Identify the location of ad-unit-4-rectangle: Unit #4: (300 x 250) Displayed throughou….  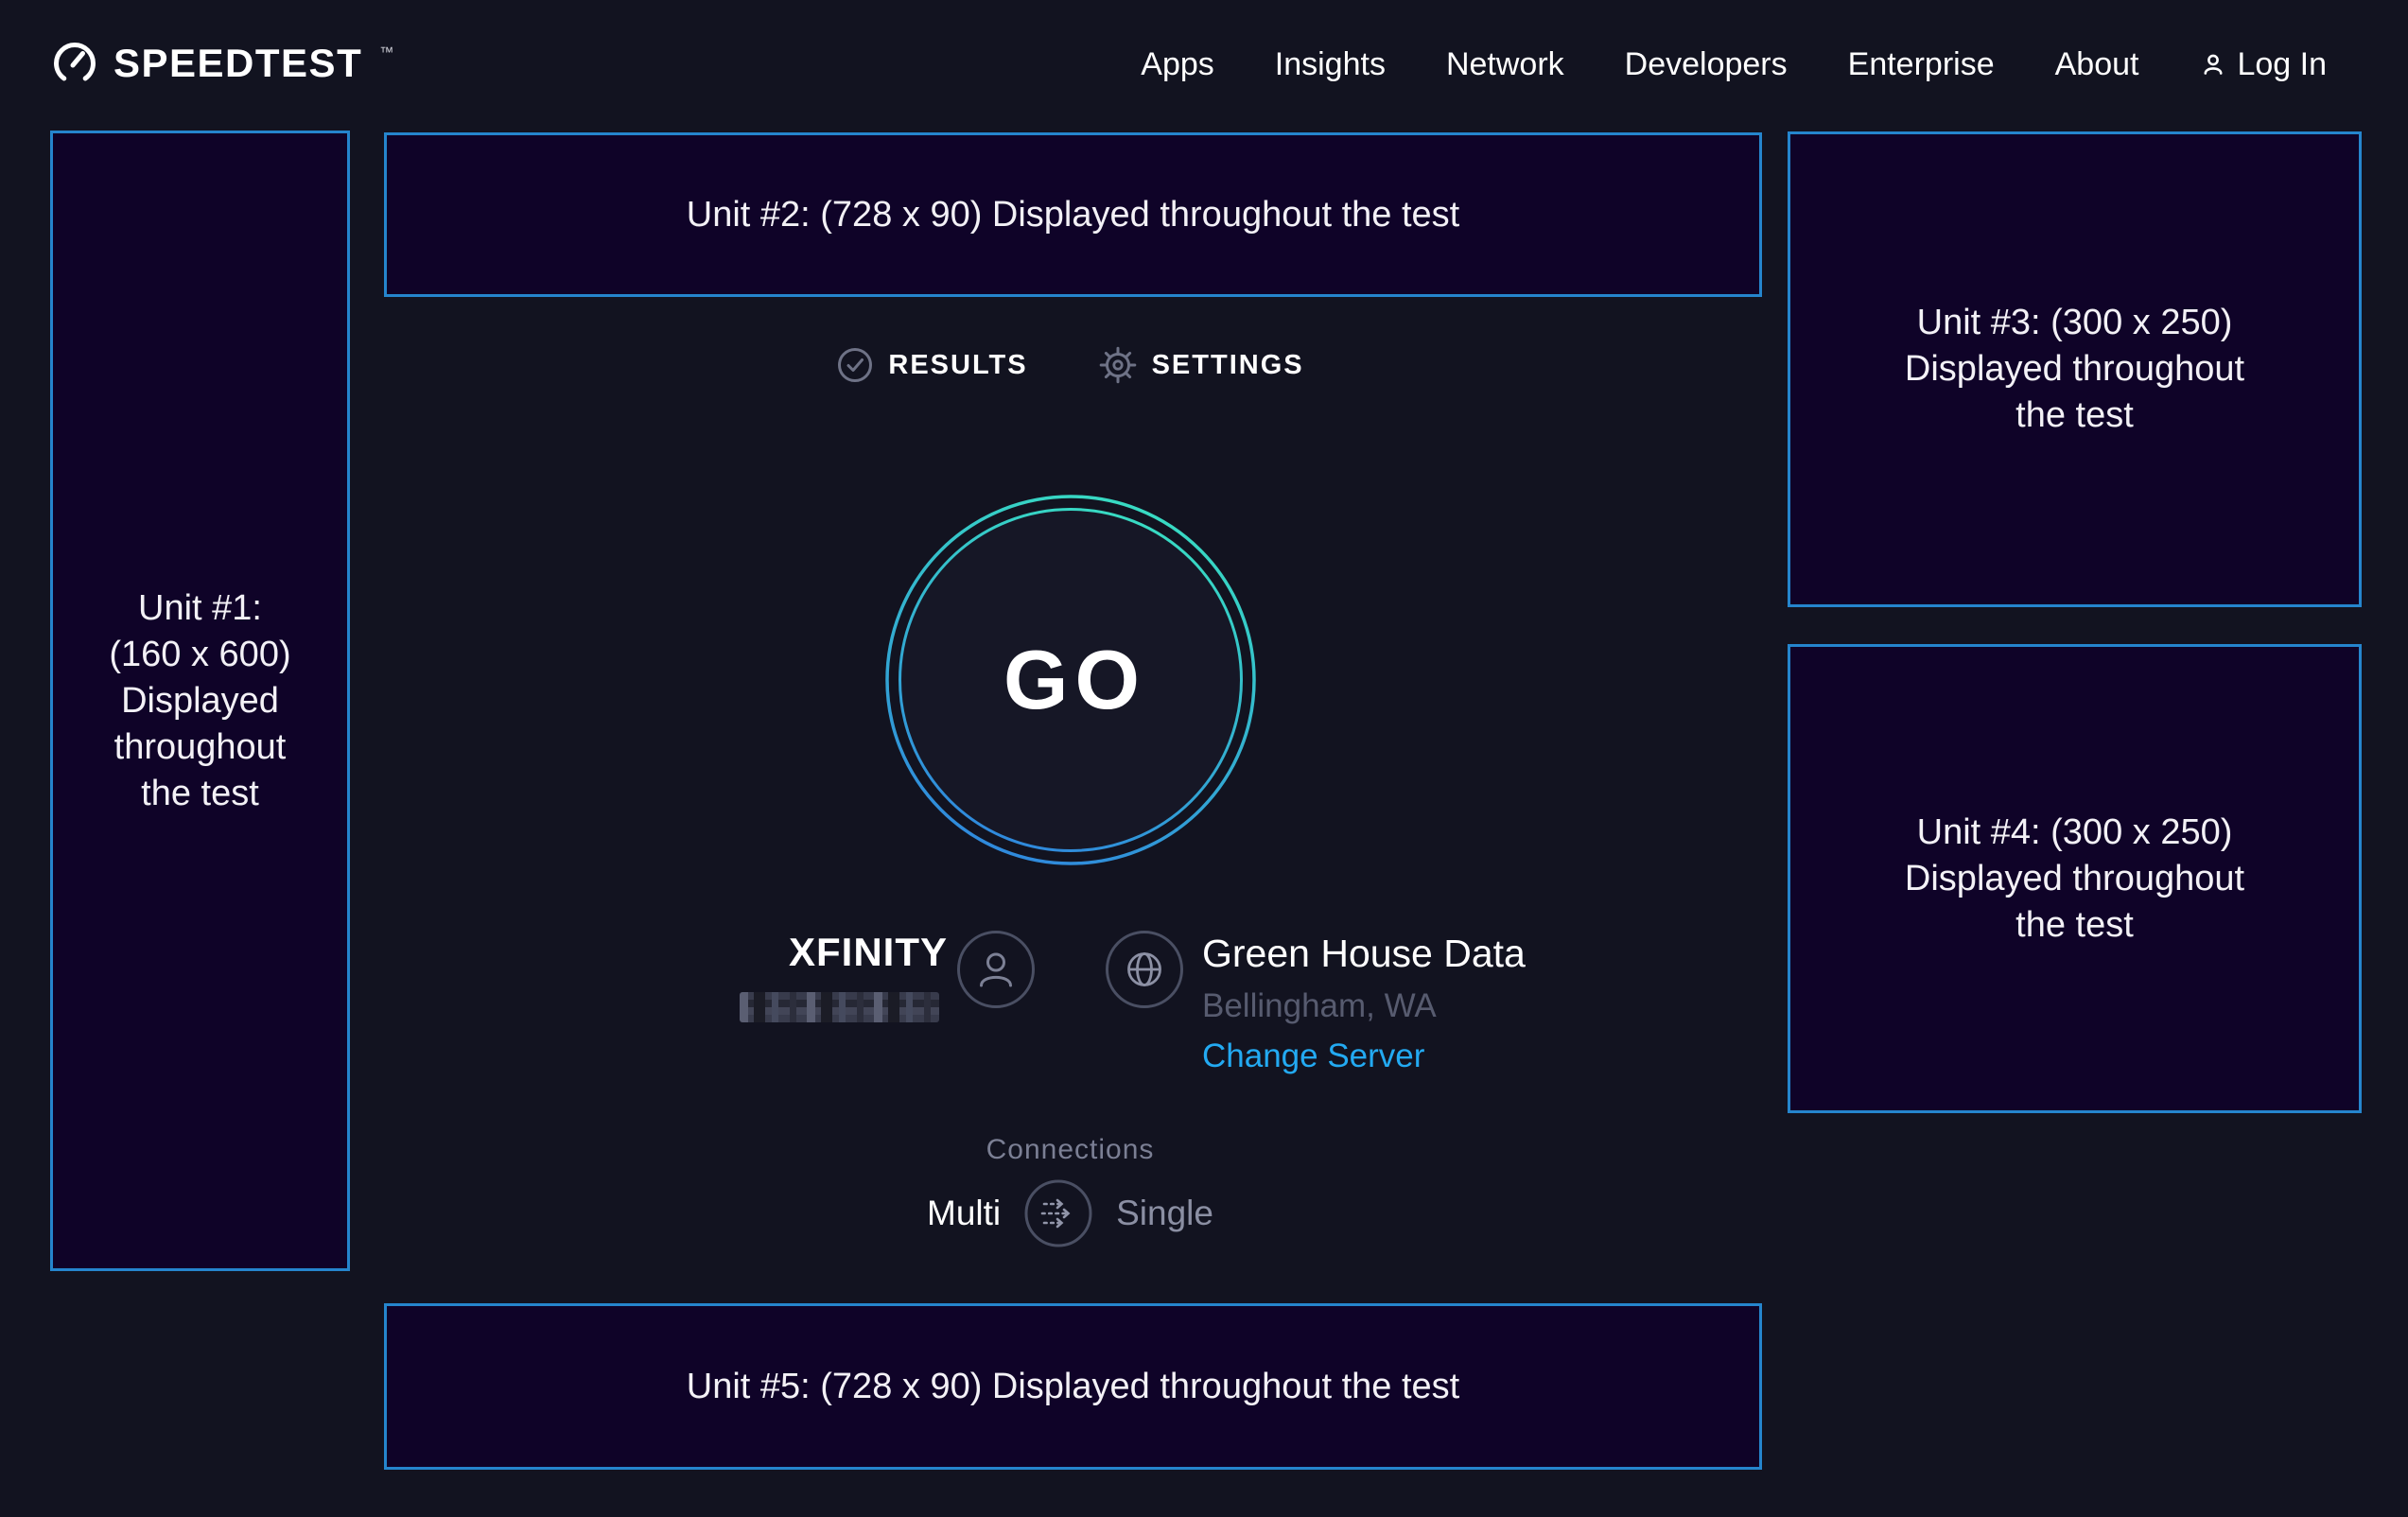
(2075, 878).